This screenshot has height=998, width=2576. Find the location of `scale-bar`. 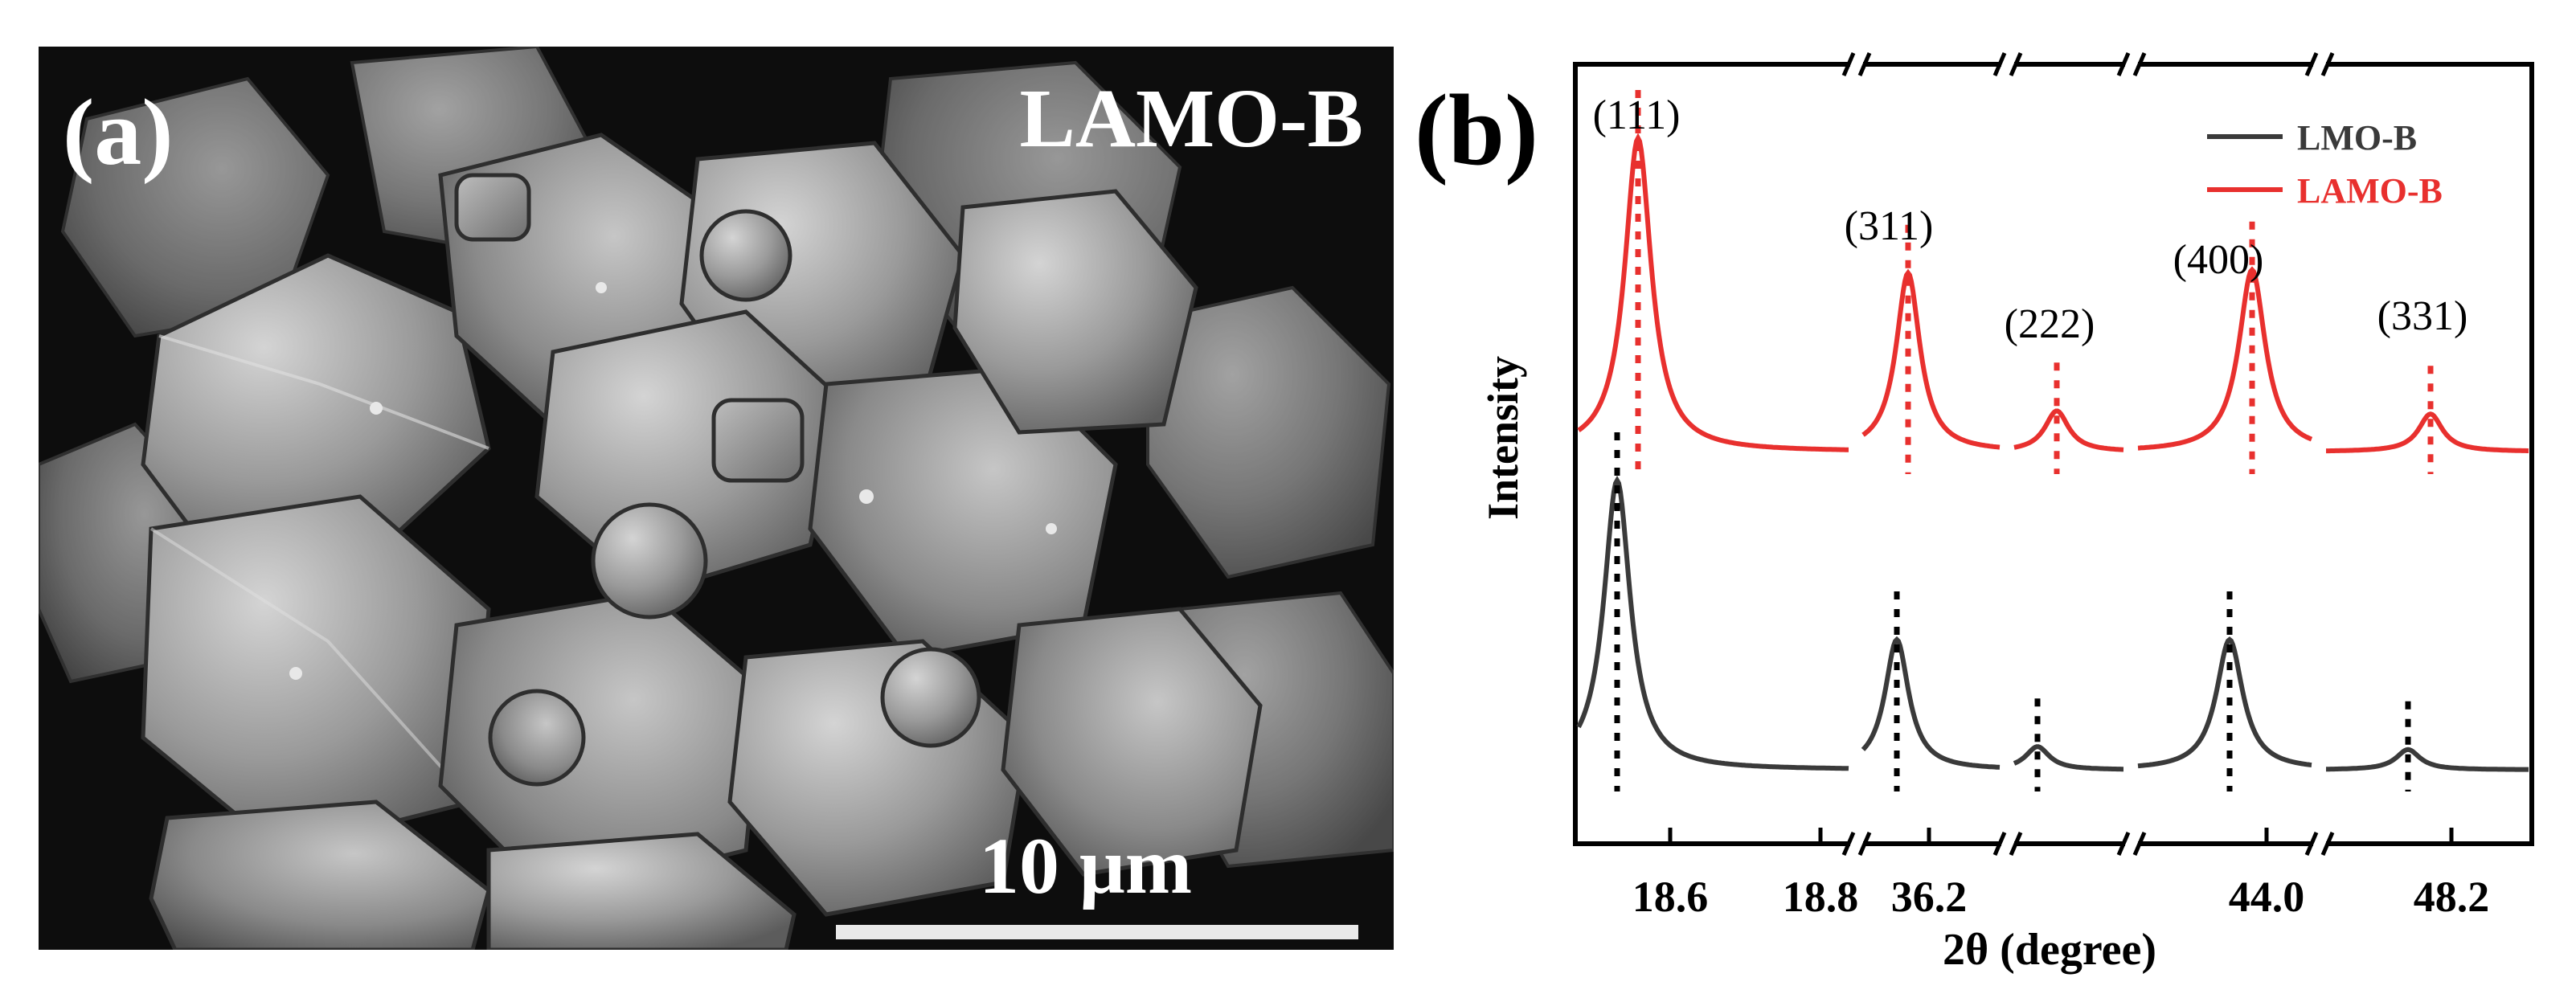

scale-bar is located at coordinates (1097, 932).